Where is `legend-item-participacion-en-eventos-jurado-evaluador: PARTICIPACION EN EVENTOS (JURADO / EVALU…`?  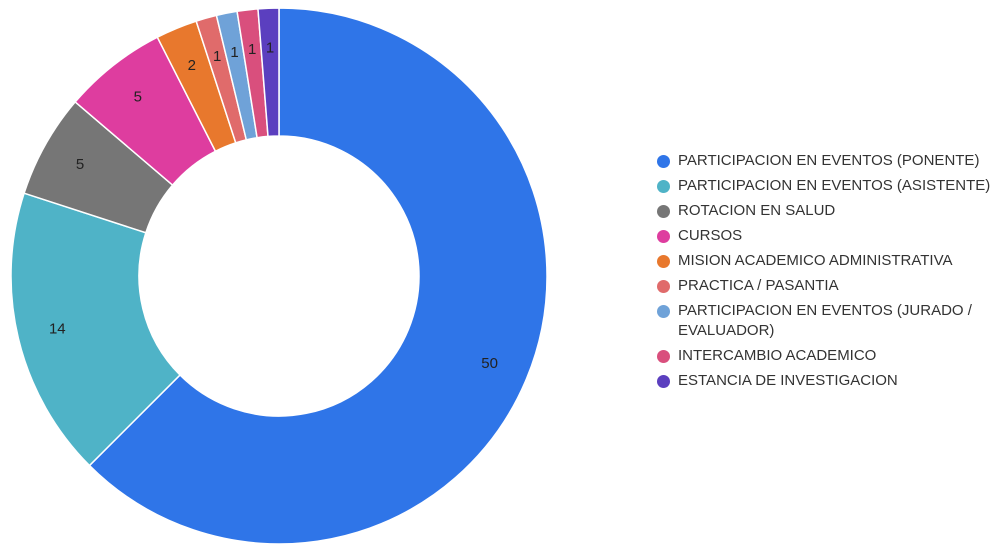
legend-item-participacion-en-eventos-jurado-evaluador: PARTICIPACION EN EVENTOS (JURADO / EVALU… is located at coordinates (827, 321).